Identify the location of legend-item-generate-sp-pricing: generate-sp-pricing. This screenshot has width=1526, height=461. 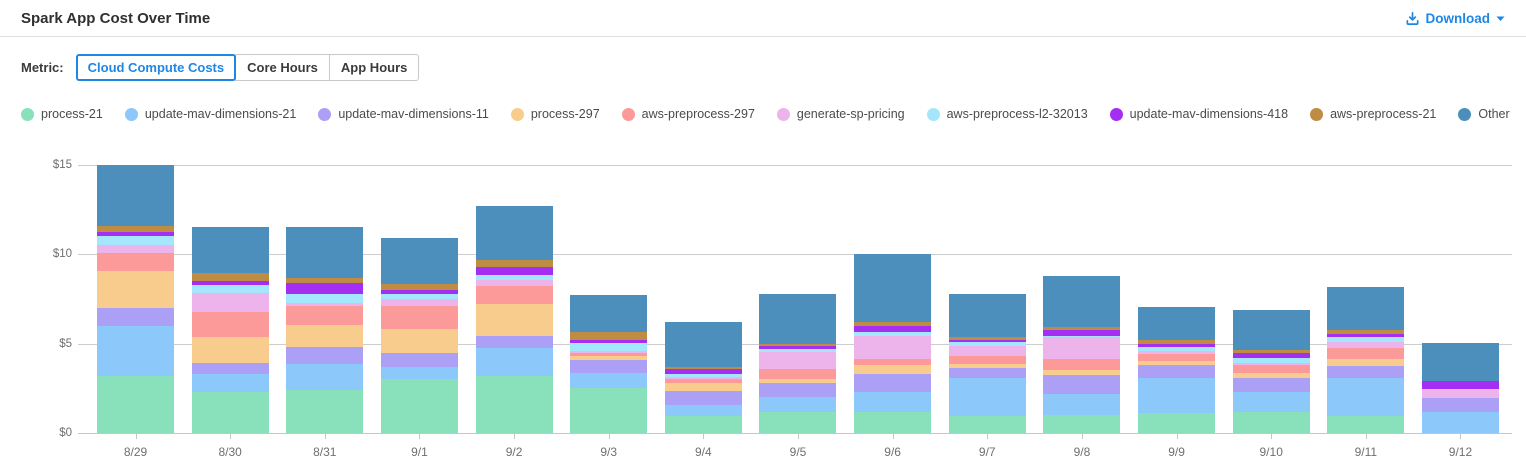
(840, 114).